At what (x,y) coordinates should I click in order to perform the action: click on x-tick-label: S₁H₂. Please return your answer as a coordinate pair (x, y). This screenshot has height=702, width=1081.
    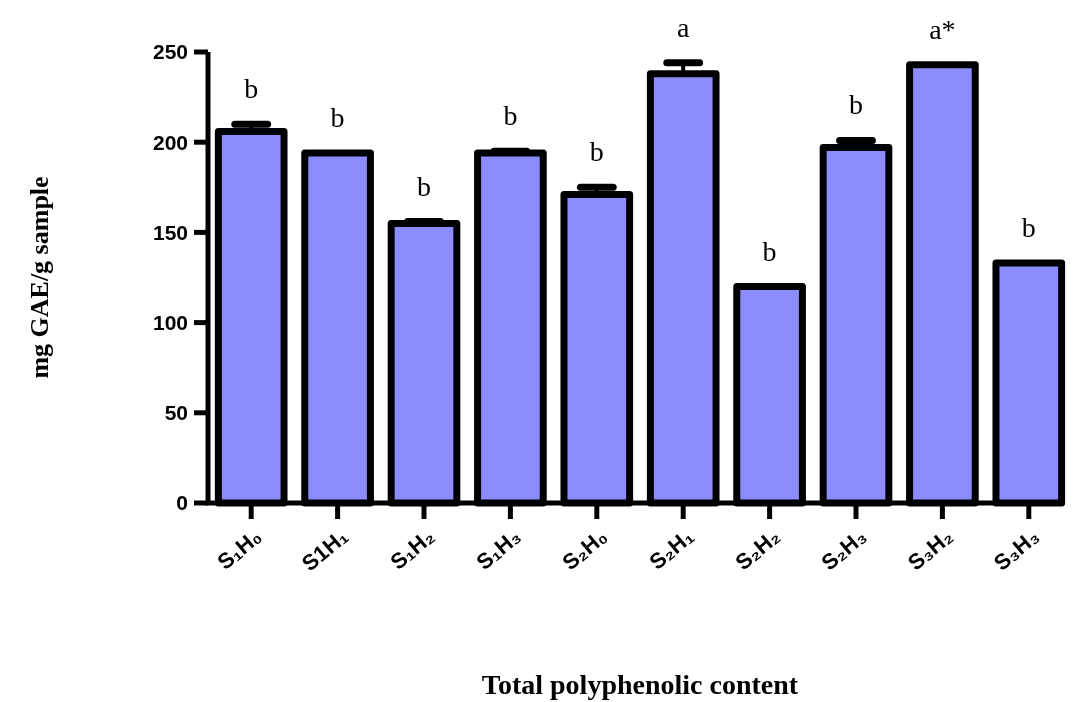
    Looking at the image, I should click on (412, 549).